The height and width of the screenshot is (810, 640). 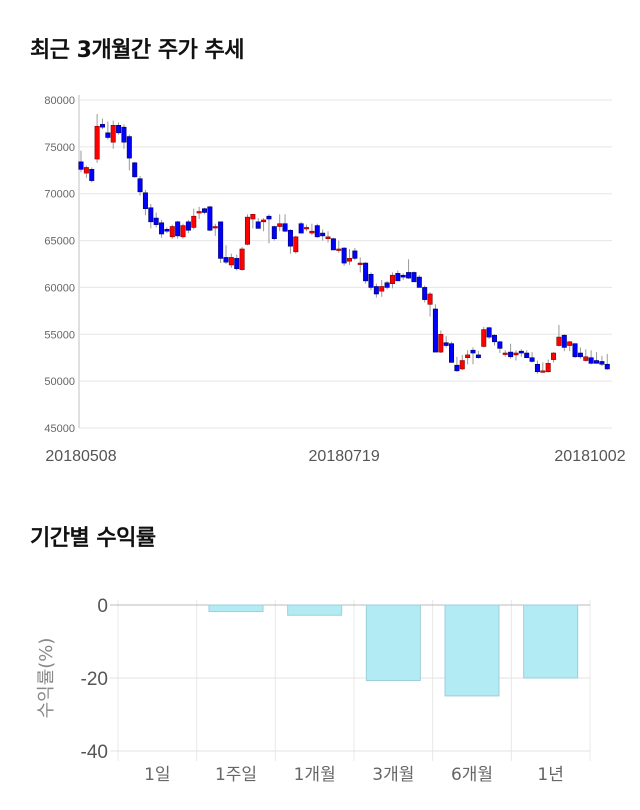 I want to click on y-tick-label: 75000, so click(x=59, y=148).